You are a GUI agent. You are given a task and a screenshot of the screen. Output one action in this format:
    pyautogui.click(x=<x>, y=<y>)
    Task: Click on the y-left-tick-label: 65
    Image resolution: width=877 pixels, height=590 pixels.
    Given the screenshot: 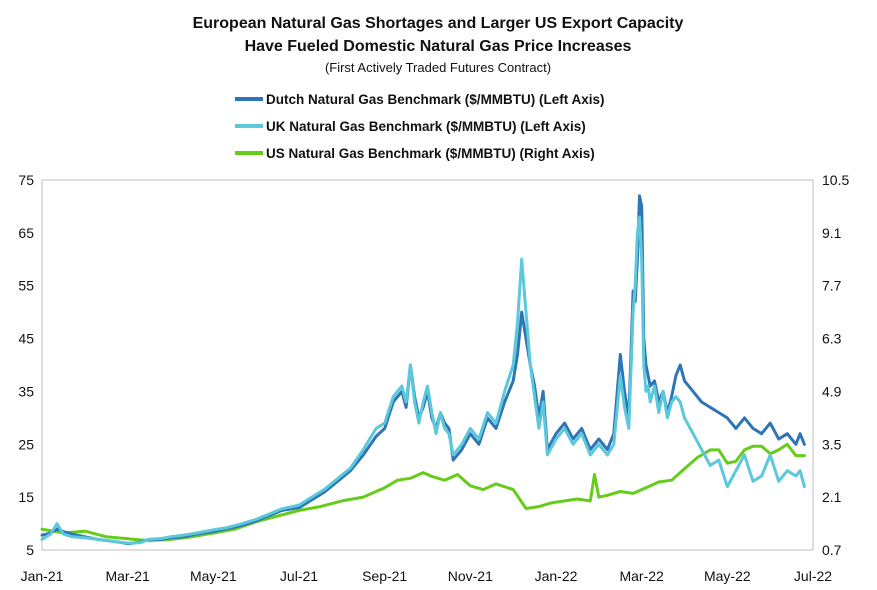 What is the action you would take?
    pyautogui.click(x=26, y=233)
    